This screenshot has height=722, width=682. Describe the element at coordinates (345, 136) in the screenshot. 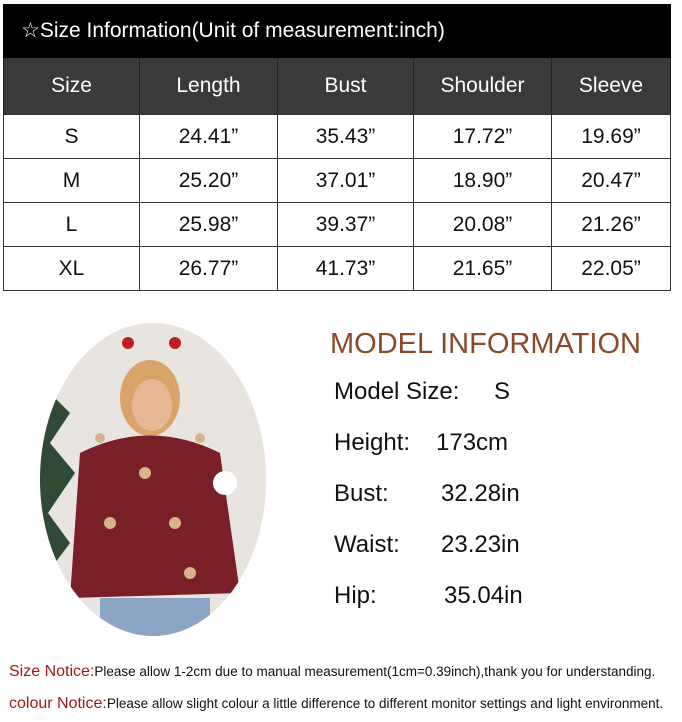

I see `table-cell: 35.43”` at that location.